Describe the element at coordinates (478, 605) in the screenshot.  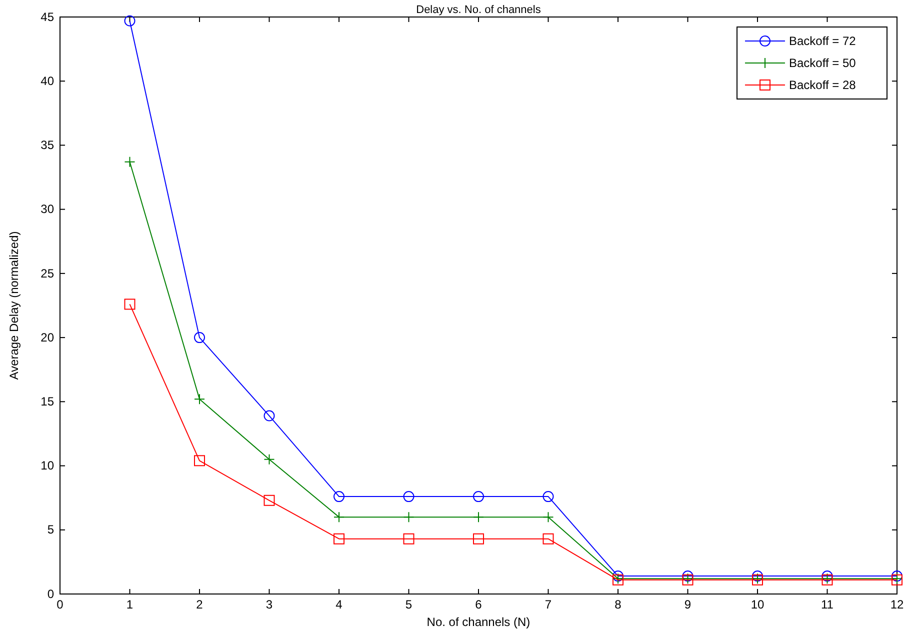
I see `x-tick-label: 6` at that location.